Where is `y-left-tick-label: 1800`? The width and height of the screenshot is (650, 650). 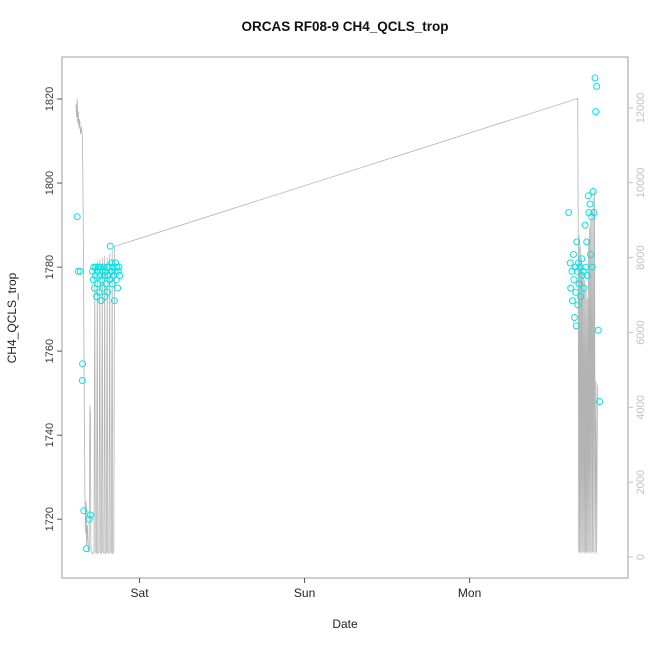 y-left-tick-label: 1800 is located at coordinates (50, 183).